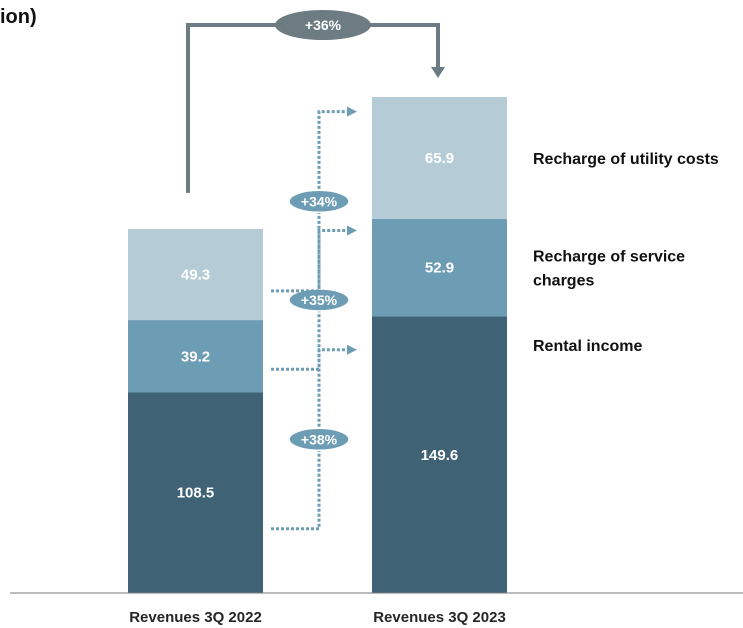 Image resolution: width=743 pixels, height=628 pixels. I want to click on segment-value-label: 39.2, so click(195, 356).